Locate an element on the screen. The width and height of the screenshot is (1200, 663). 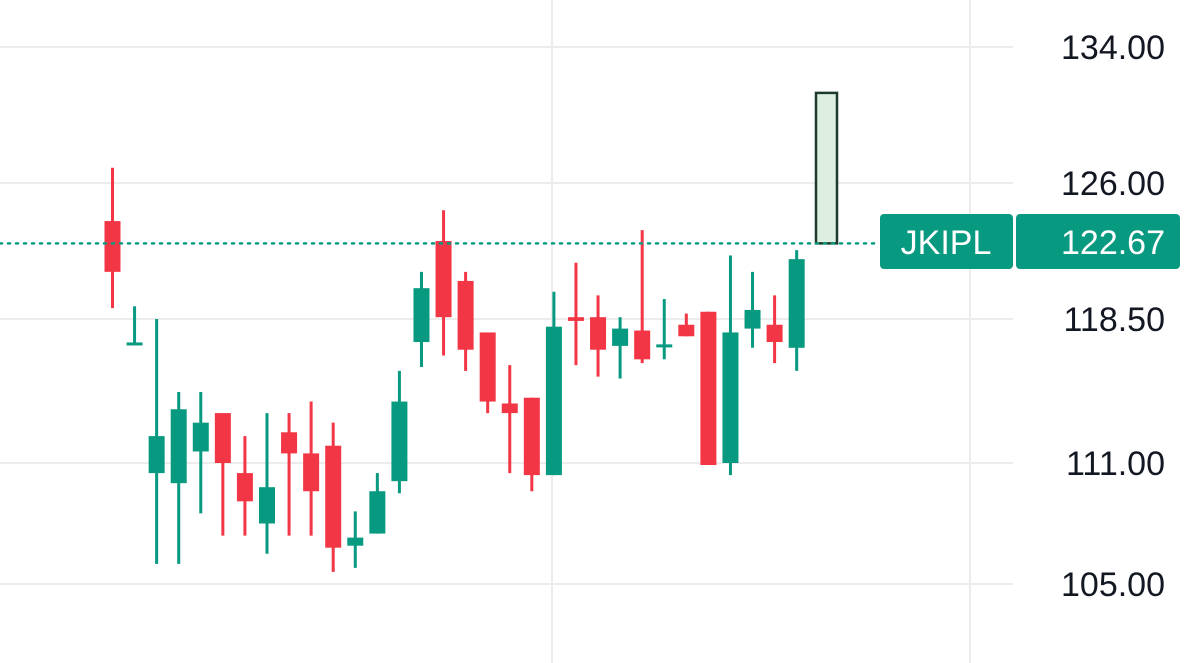
y-tick-label: 118.50 is located at coordinates (1114, 320).